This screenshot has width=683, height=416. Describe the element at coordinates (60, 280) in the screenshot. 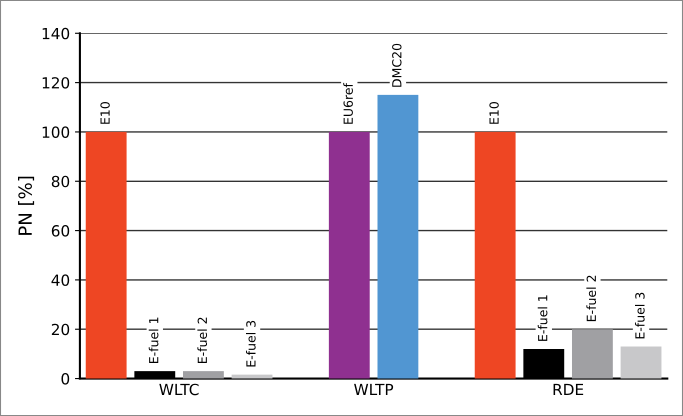

I see `y-tick-label: 40` at that location.